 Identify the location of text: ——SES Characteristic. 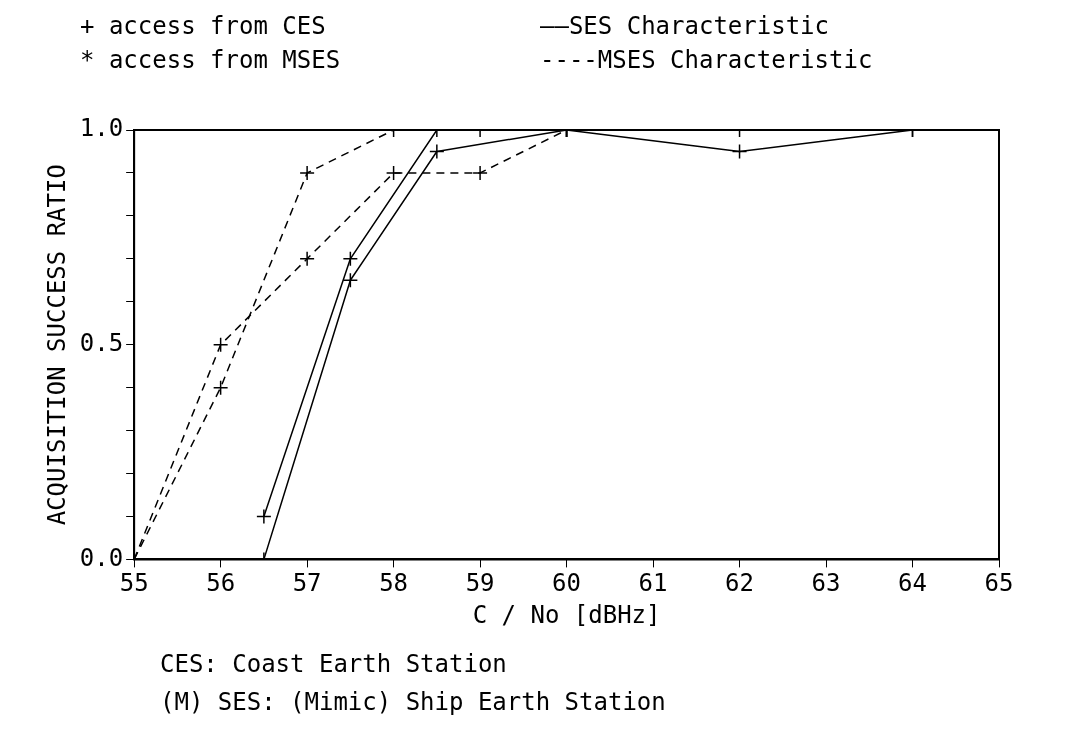
(684, 26).